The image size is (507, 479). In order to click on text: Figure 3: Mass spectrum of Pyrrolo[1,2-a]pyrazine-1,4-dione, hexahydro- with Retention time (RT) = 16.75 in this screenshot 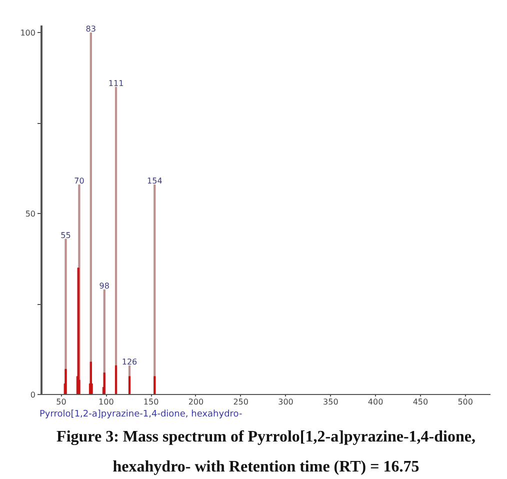, I will do `click(266, 452)`.